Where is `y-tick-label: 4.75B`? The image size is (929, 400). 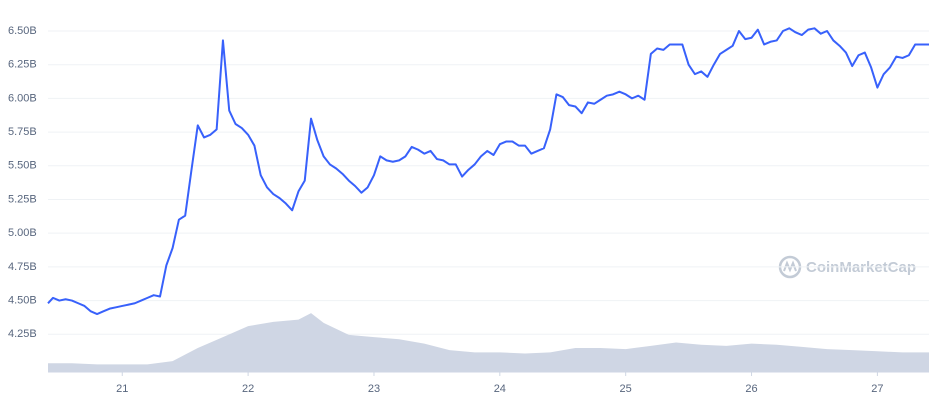
y-tick-label: 4.75B is located at coordinates (22, 267).